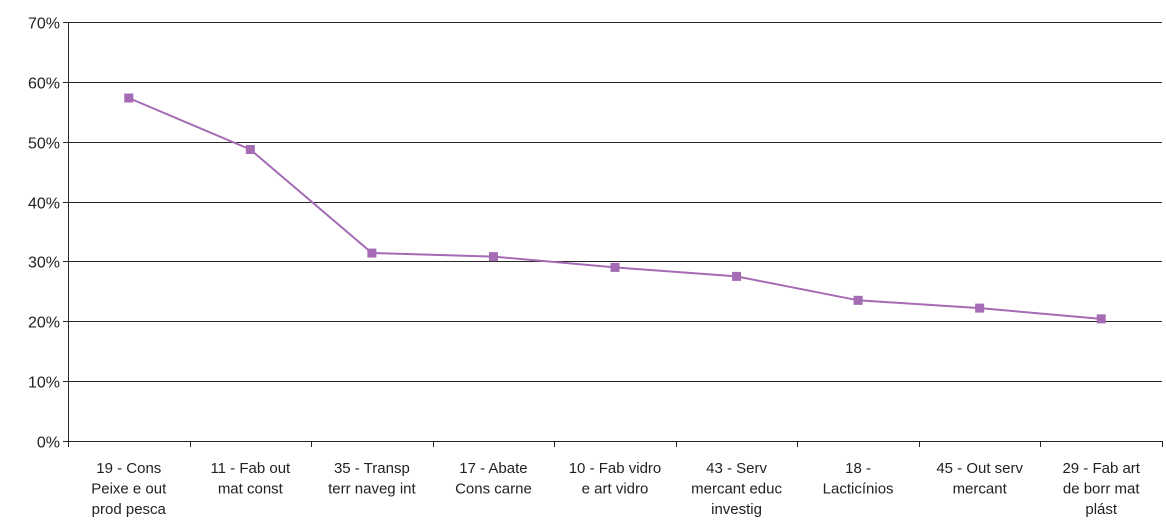  What do you see at coordinates (129, 489) in the screenshot?
I see `x-tick-label: 19 - Cons Peixe e out prod pesca` at bounding box center [129, 489].